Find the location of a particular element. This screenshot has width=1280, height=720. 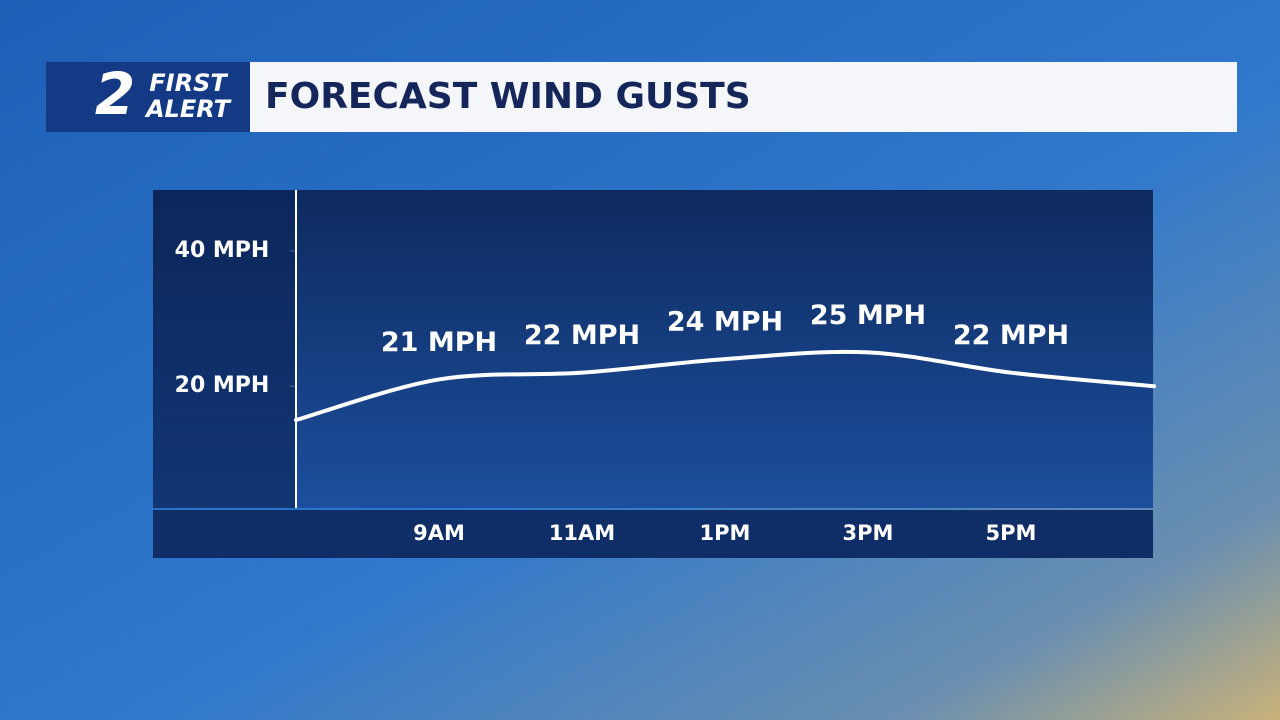

x-tick-label: 9AM is located at coordinates (439, 533).